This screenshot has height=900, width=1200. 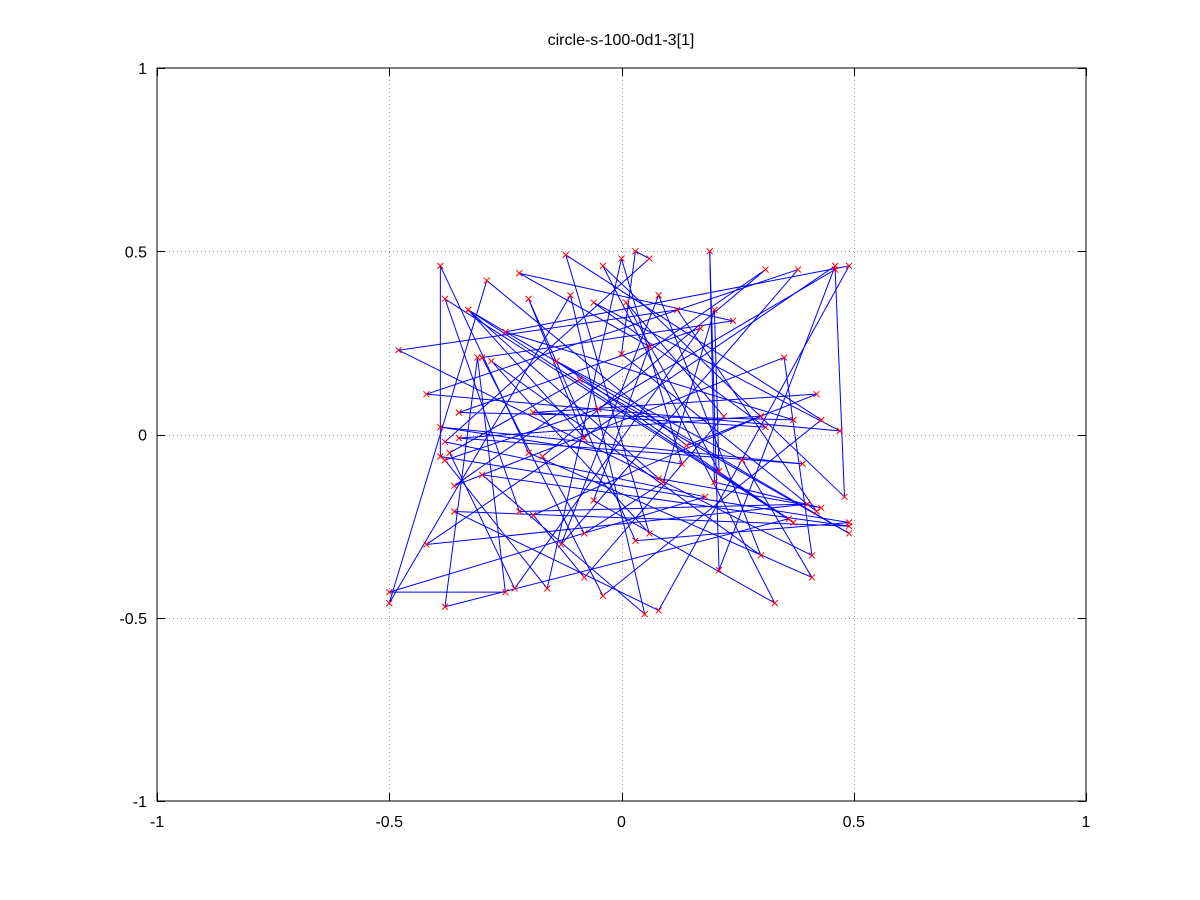 I want to click on x-tick-label: 0.5, so click(x=854, y=822).